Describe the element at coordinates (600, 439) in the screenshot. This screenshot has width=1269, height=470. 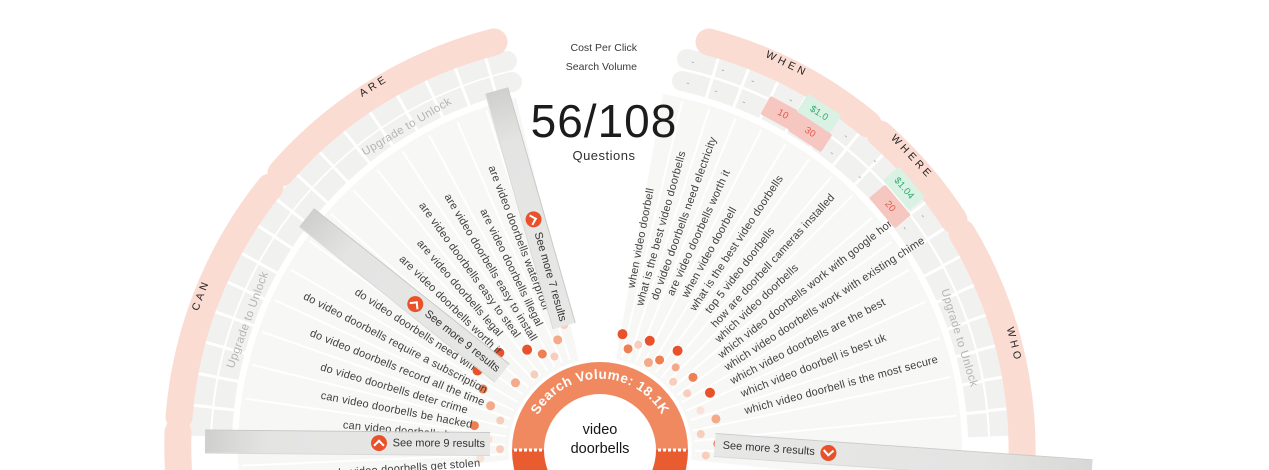
I see `seed-keyword: video doorbells` at that location.